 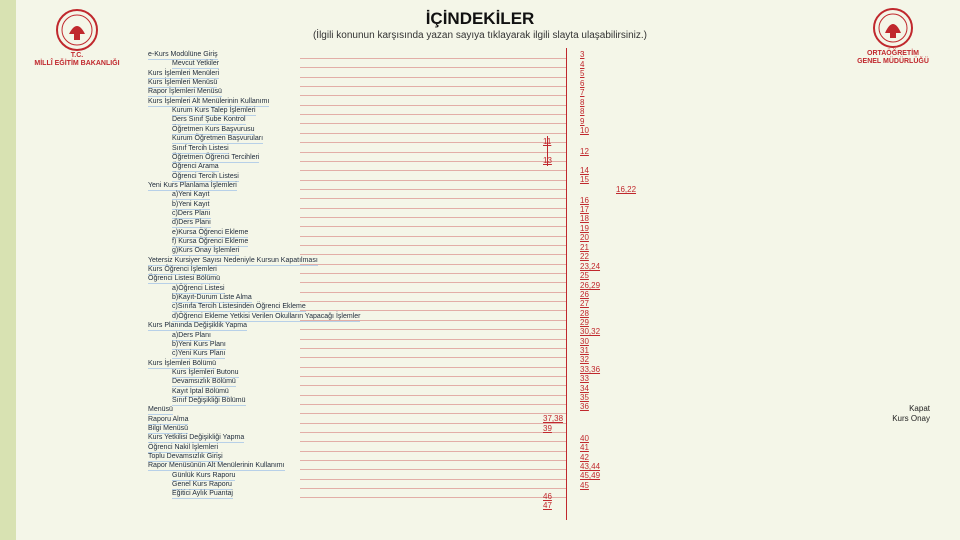 I want to click on page-link: 5, so click(x=582, y=73).